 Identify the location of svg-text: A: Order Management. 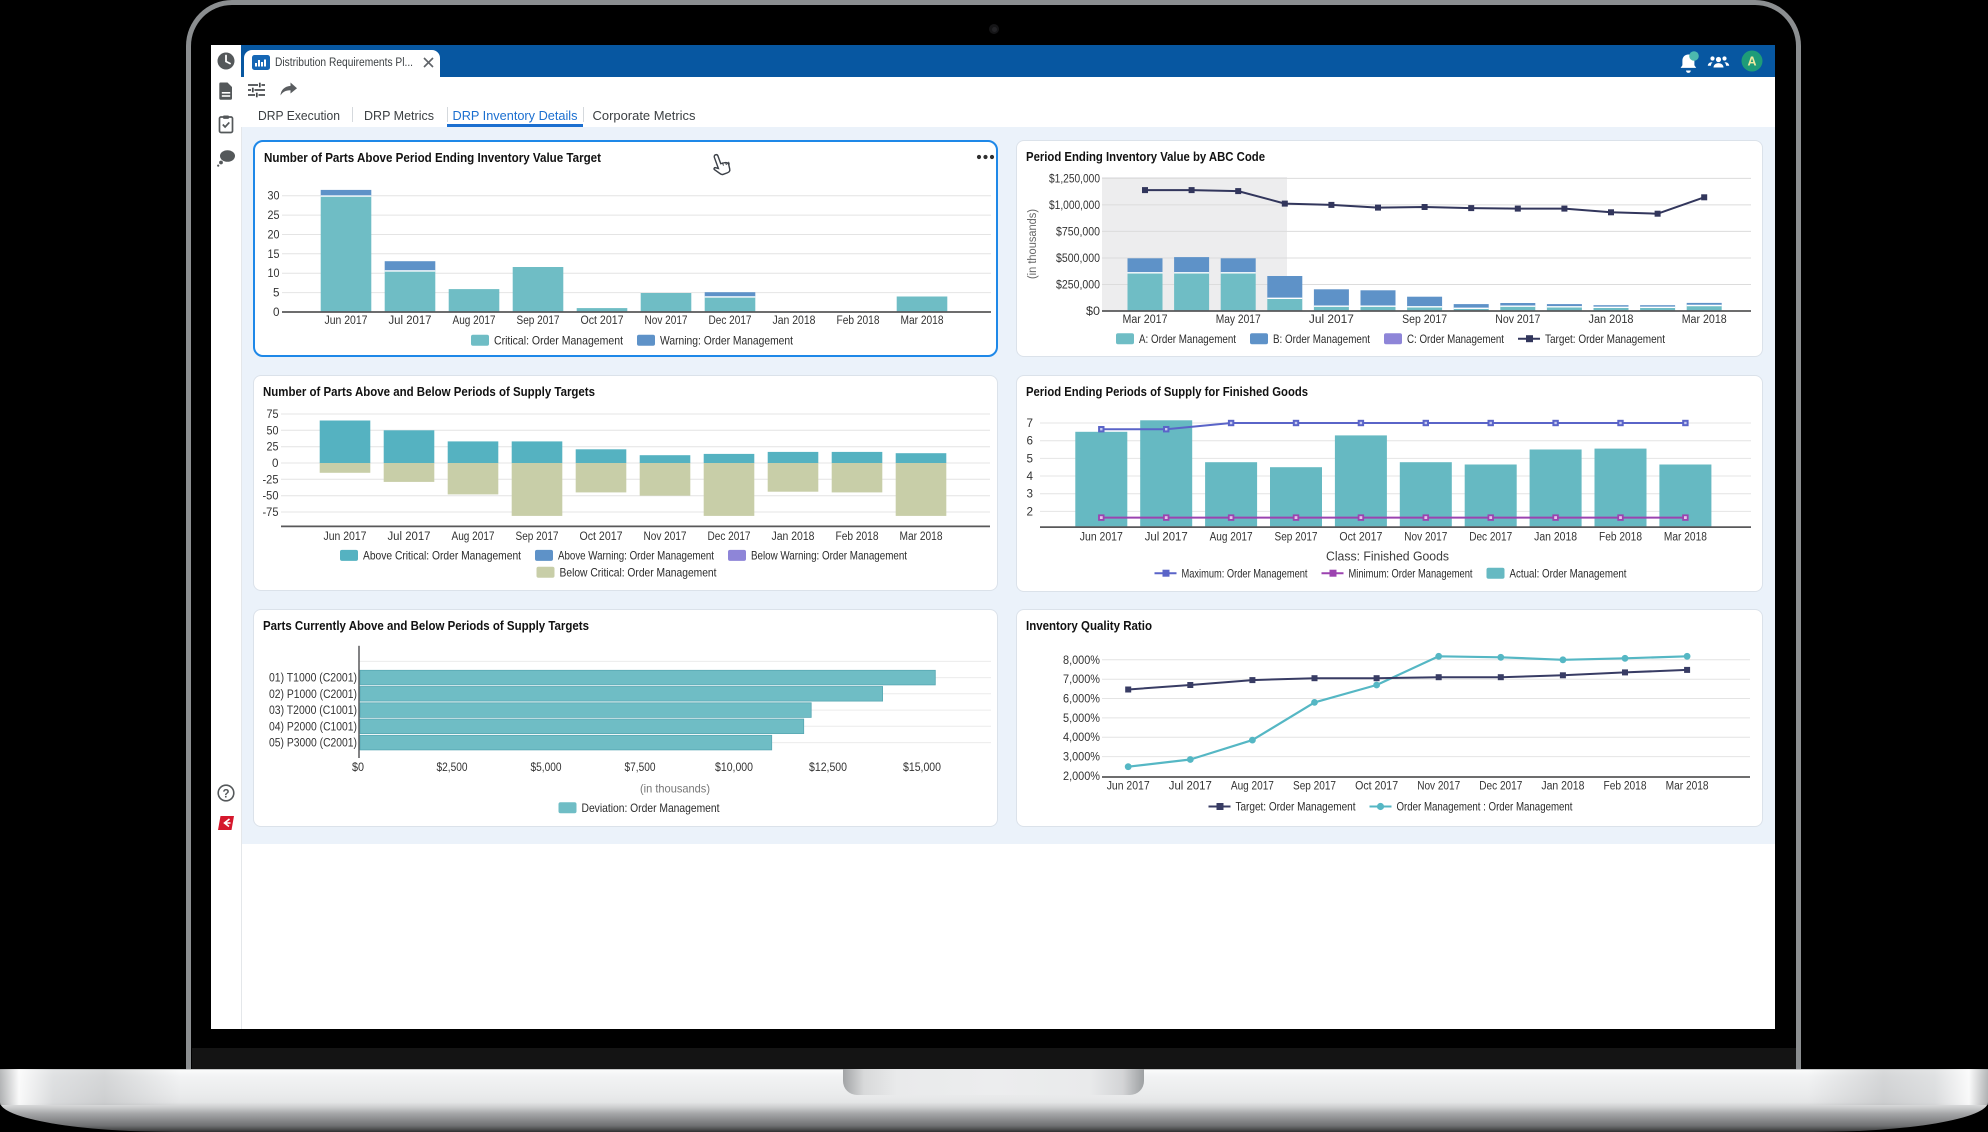
(1188, 339).